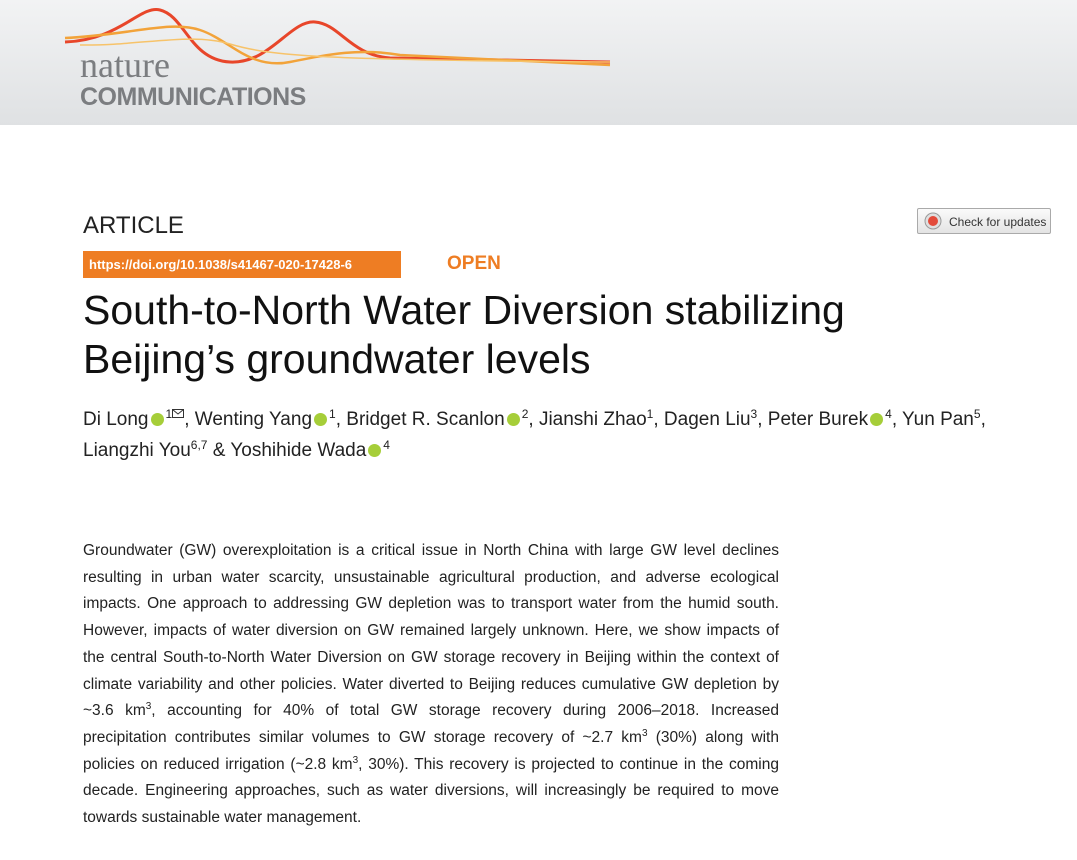 The width and height of the screenshot is (1077, 860). Describe the element at coordinates (133, 225) in the screenshot. I see `article-type: ARTICLE` at that location.